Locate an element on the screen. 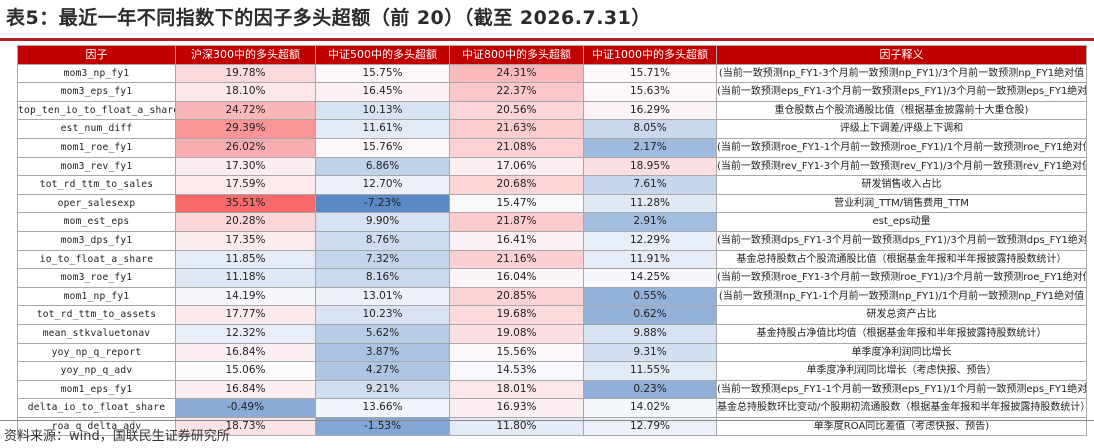  value-zz500: 3.87% is located at coordinates (382, 352).